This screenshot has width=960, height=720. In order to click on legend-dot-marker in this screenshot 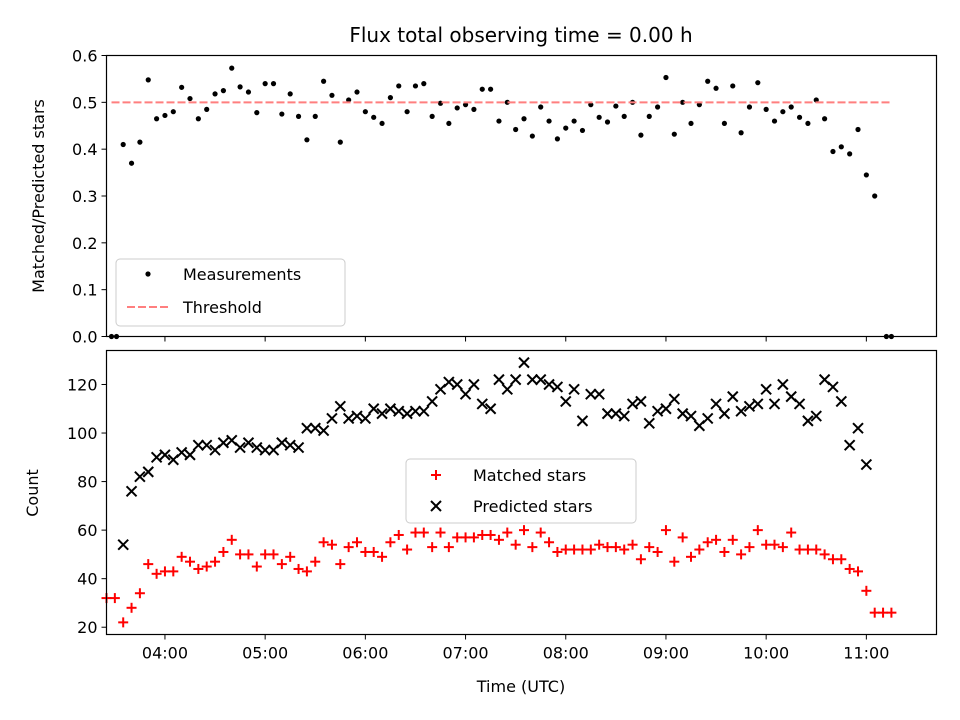, I will do `click(148, 274)`.